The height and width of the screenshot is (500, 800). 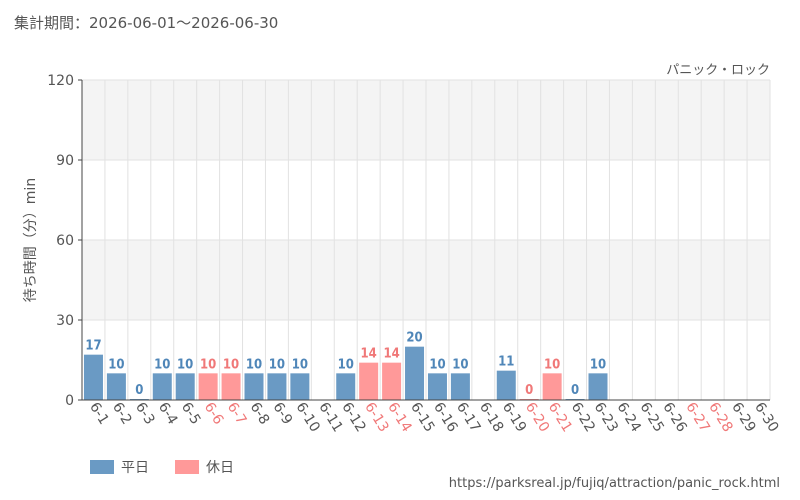 I want to click on data-label-6-12: 10, so click(x=346, y=364).